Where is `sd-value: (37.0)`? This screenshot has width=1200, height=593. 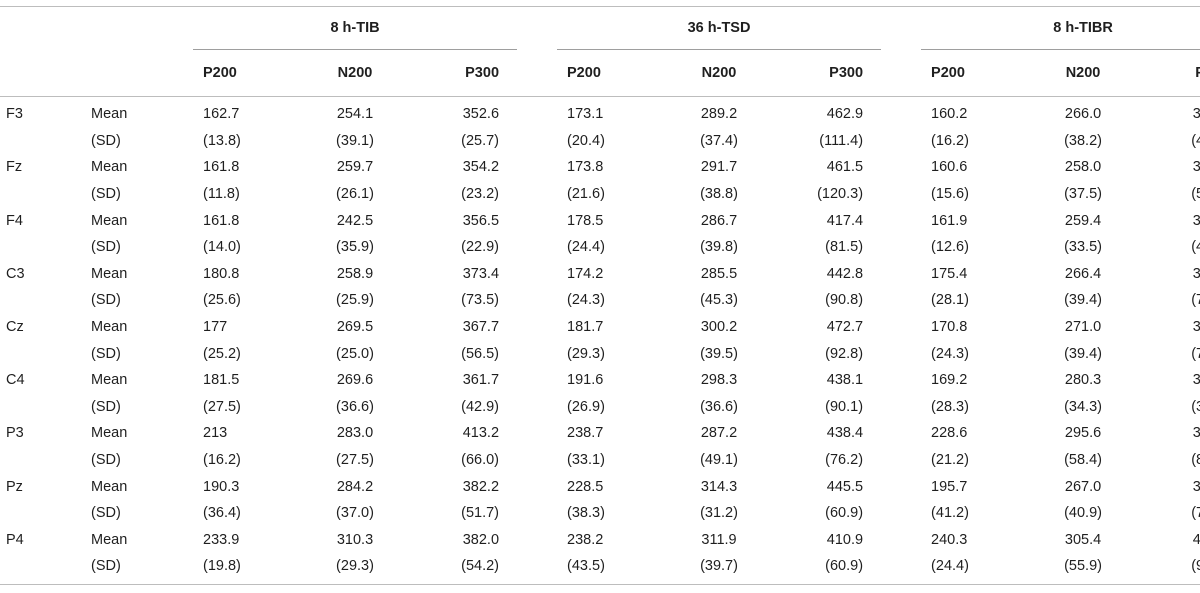
sd-value: (37.0) is located at coordinates (355, 513).